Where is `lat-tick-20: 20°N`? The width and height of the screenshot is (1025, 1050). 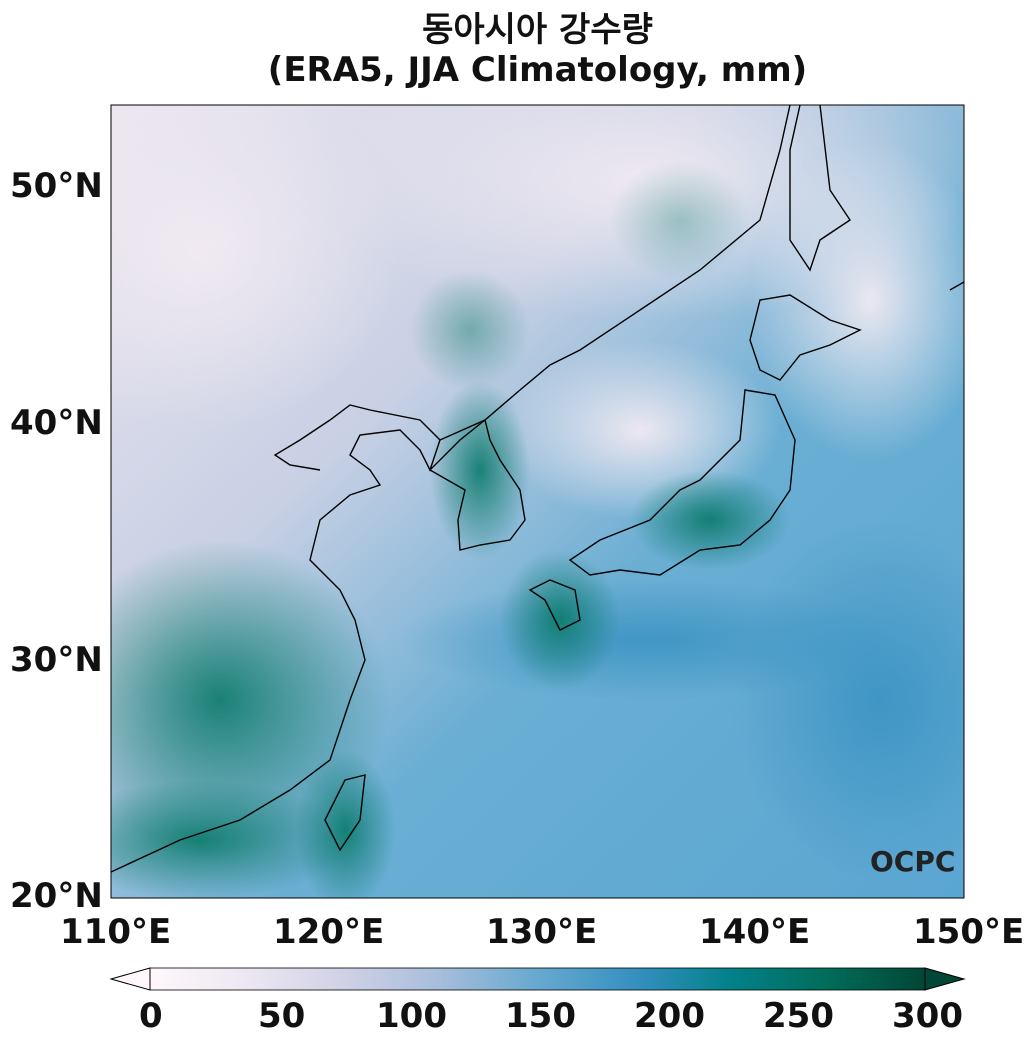
lat-tick-20: 20°N is located at coordinates (56, 896).